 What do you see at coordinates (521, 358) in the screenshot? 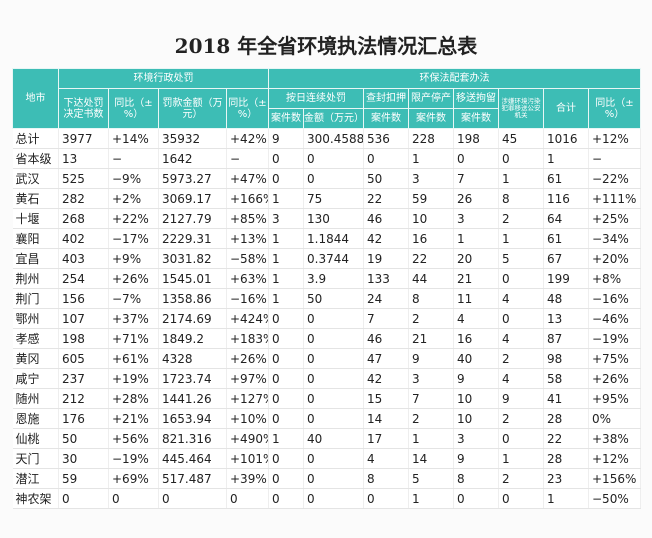
I see `value-cell: 2` at bounding box center [521, 358].